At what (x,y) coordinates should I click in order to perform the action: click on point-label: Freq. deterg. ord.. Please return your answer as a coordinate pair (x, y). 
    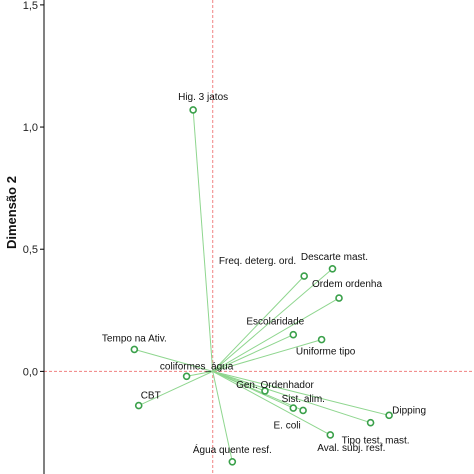
    Looking at the image, I should click on (257, 261).